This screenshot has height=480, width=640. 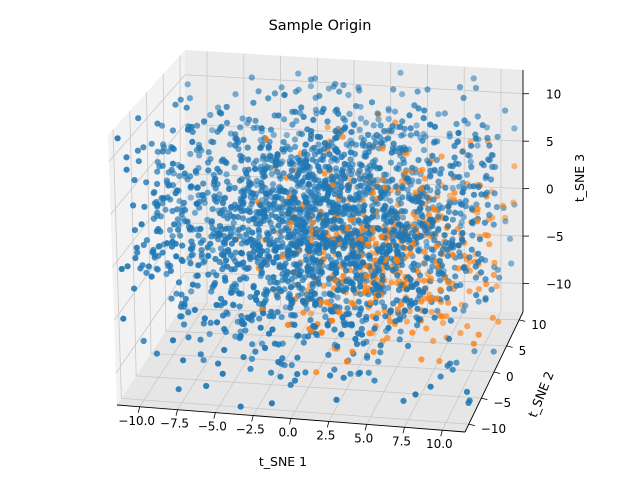 What do you see at coordinates (316, 118) in the screenshot?
I see `grid-line-z` at bounding box center [316, 118].